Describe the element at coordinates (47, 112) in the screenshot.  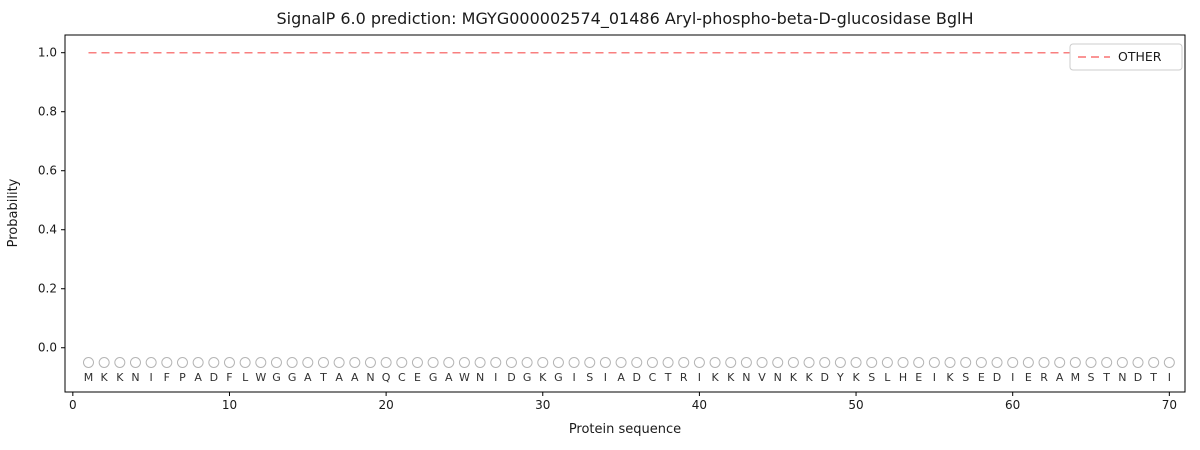
I see `y-tick-label: 0.8` at that location.